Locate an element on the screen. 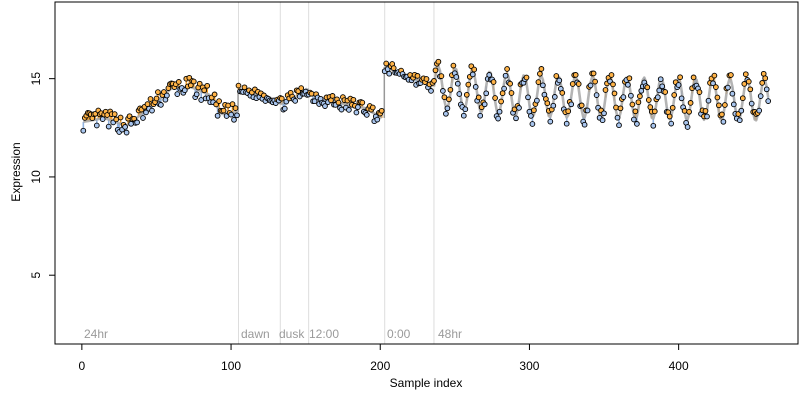 Image resolution: width=800 pixels, height=400 pixels. x-axis-title: Sample index is located at coordinates (426, 383).